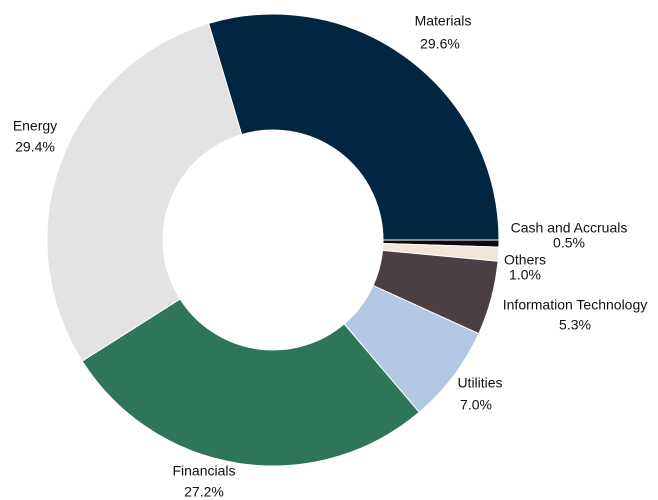  I want to click on slice-label: Others, so click(525, 260).